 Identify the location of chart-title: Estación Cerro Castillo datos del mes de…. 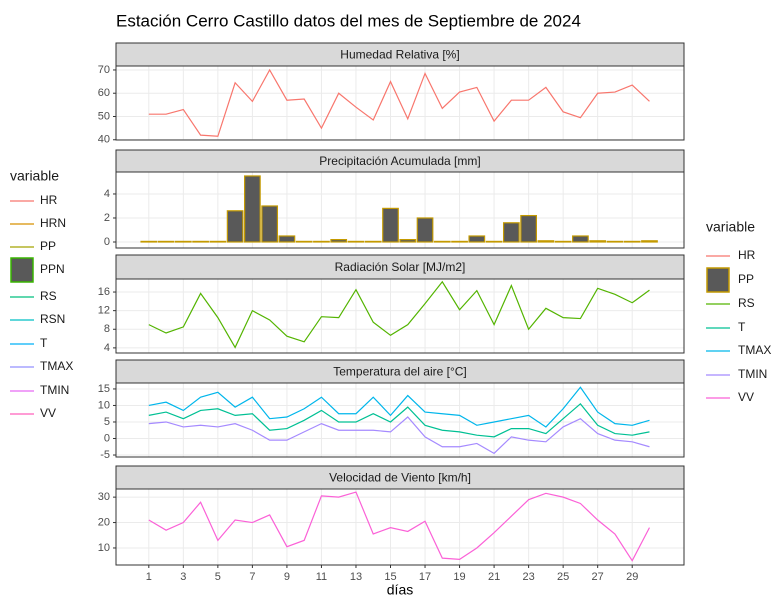
(348, 20).